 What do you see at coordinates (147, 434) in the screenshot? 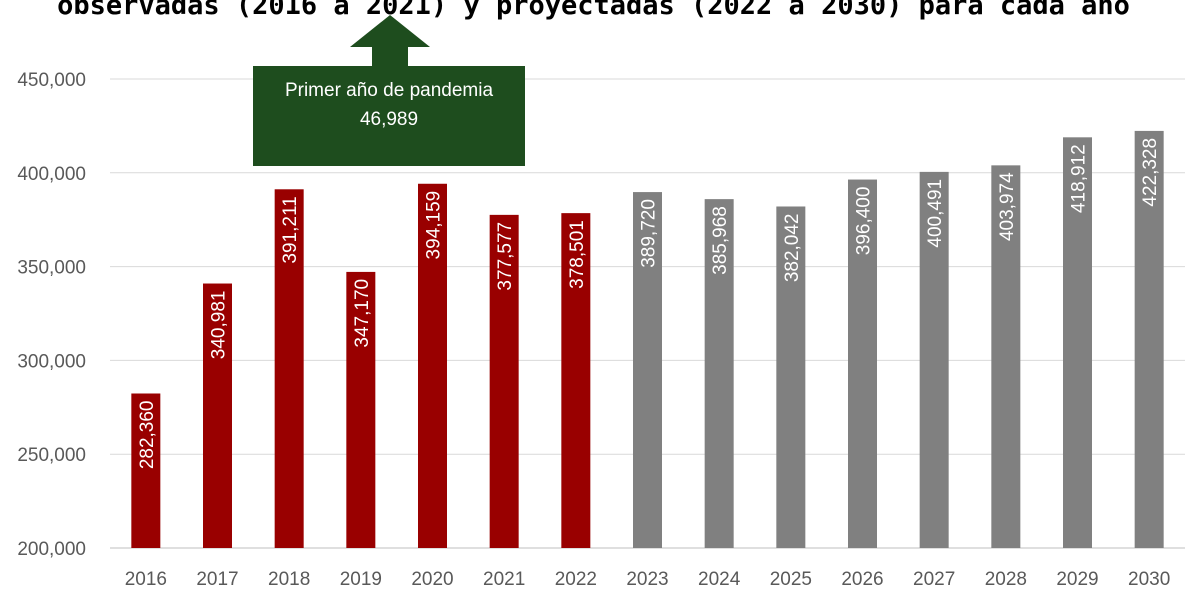
I see `bar-value-label: 282,360` at bounding box center [147, 434].